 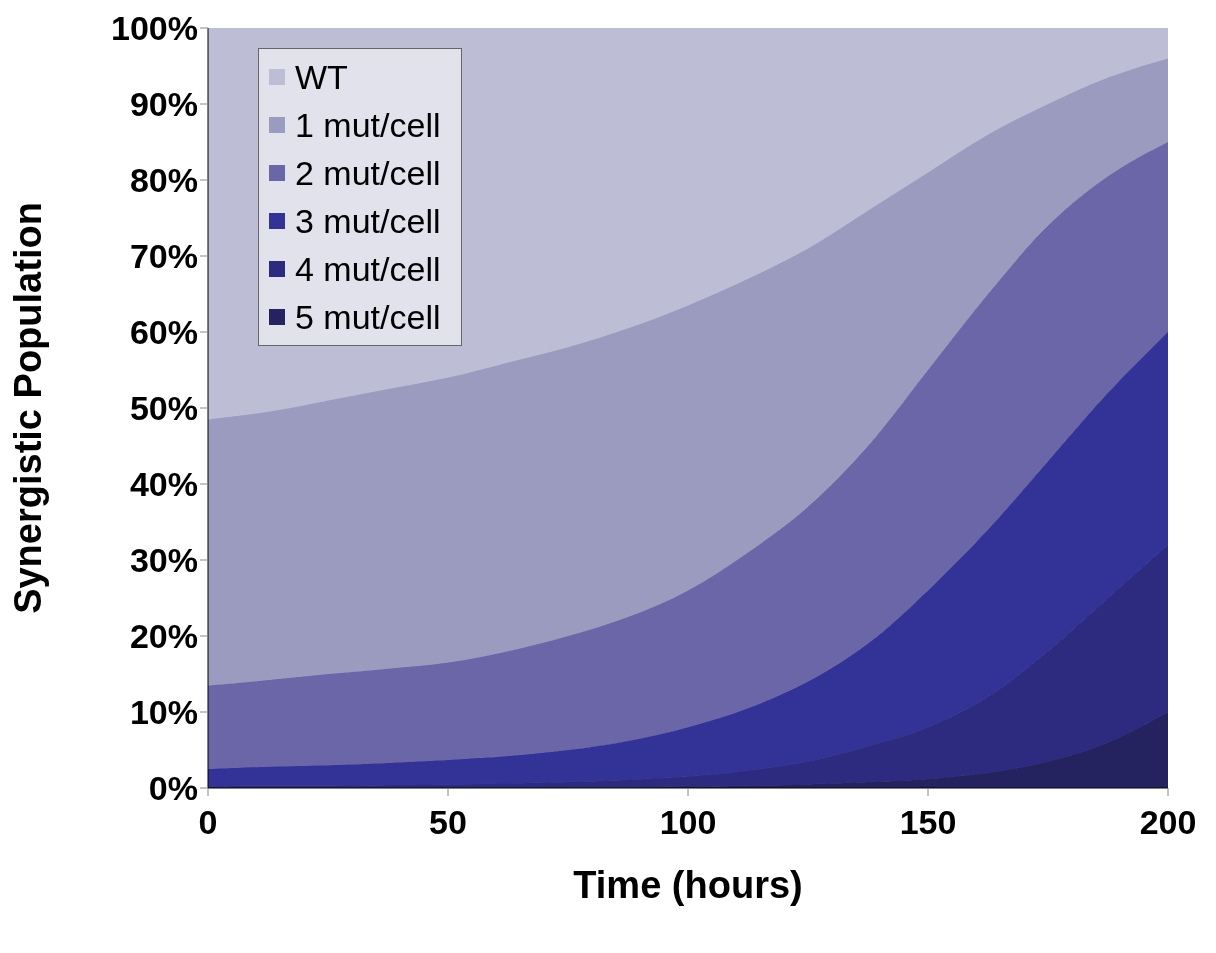 What do you see at coordinates (163, 484) in the screenshot?
I see `y-tick-label: 40%` at bounding box center [163, 484].